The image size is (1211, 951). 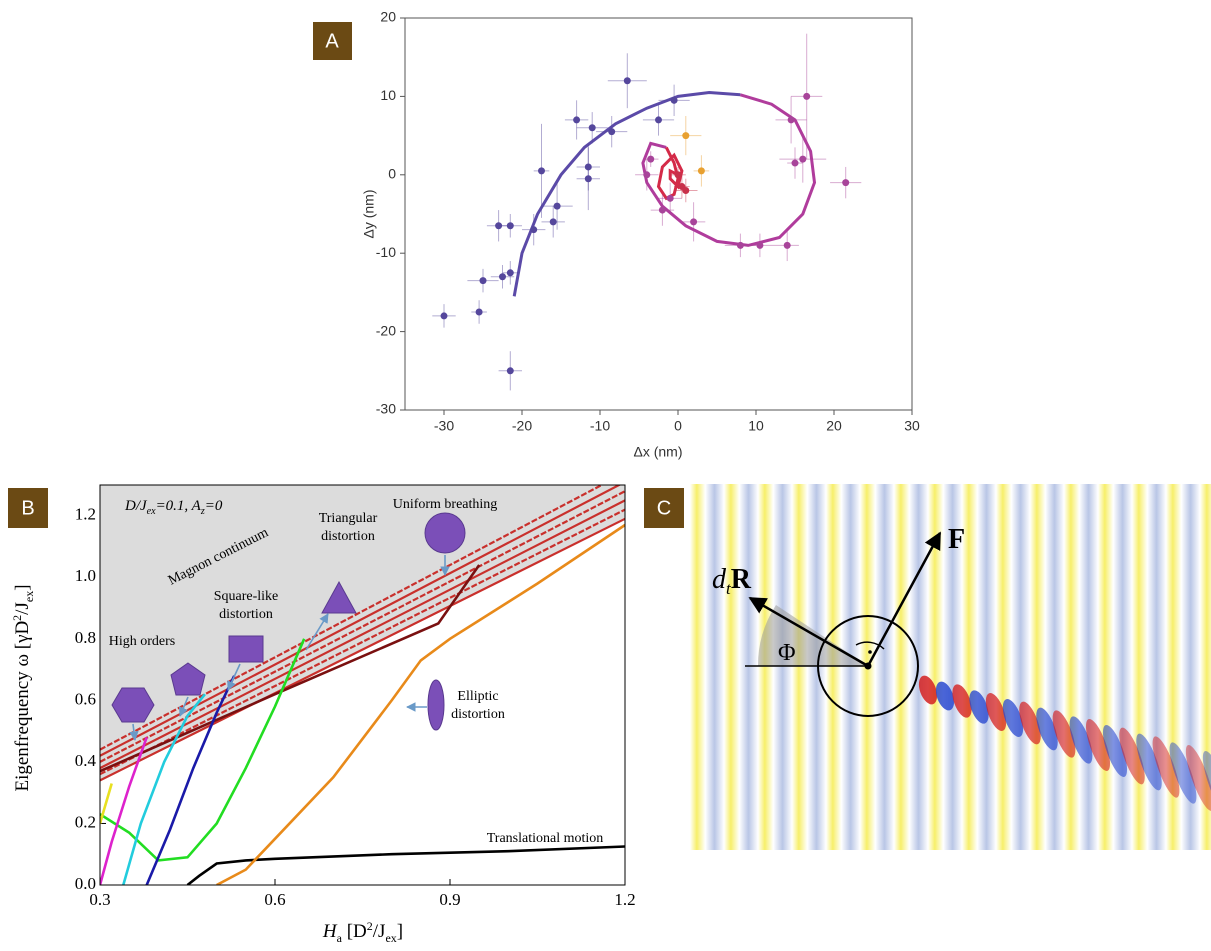 What do you see at coordinates (600, 426) in the screenshot?
I see `x-tick-label: -10` at bounding box center [600, 426].